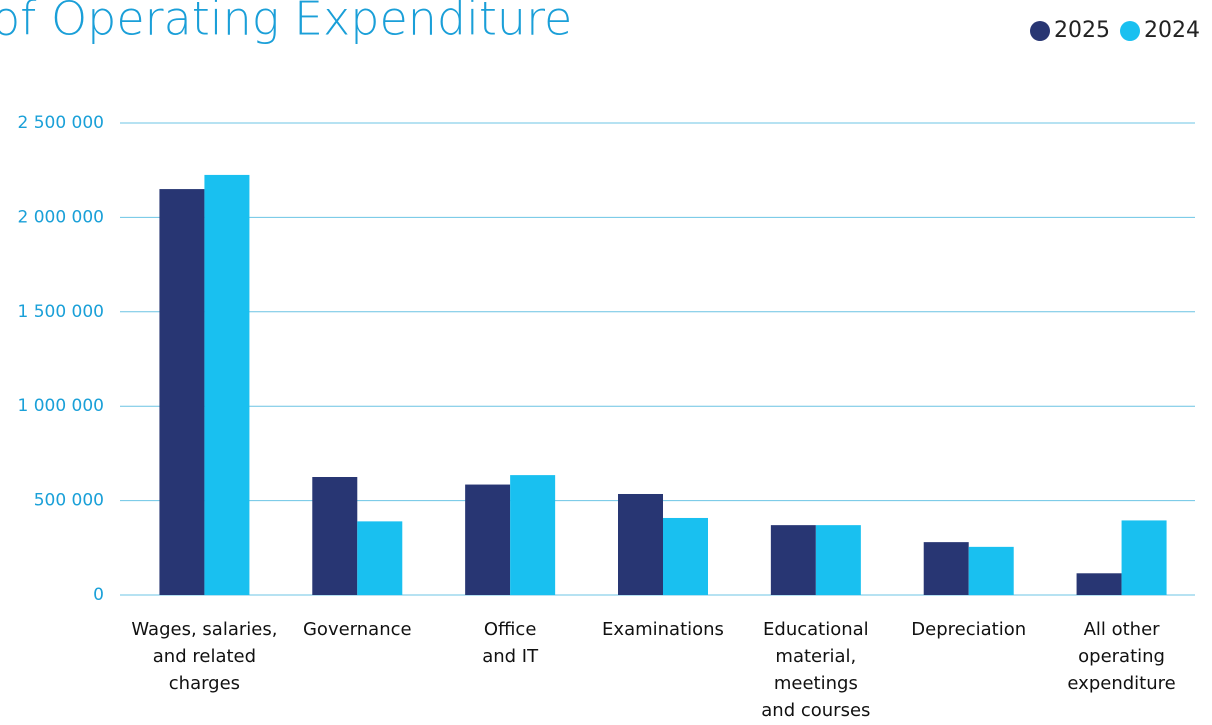 The image size is (1212, 725). Describe the element at coordinates (286, 23) in the screenshot. I see `chart-title: of Operating Expenditure` at that location.